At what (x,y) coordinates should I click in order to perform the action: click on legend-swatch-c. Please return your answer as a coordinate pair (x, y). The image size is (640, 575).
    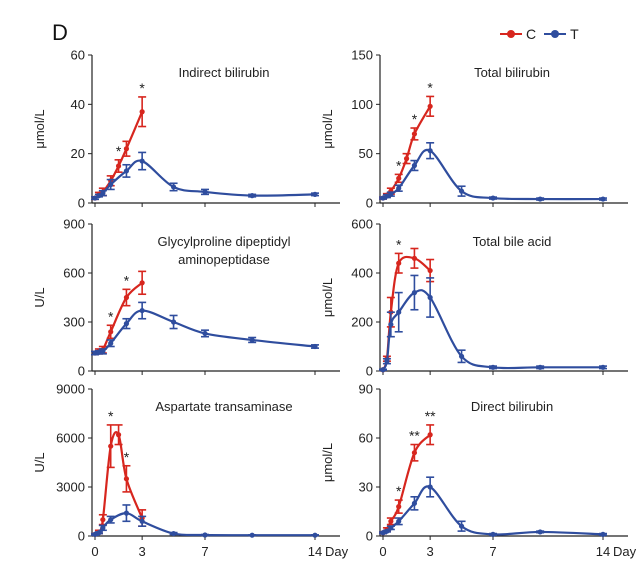
    Looking at the image, I should click on (511, 34).